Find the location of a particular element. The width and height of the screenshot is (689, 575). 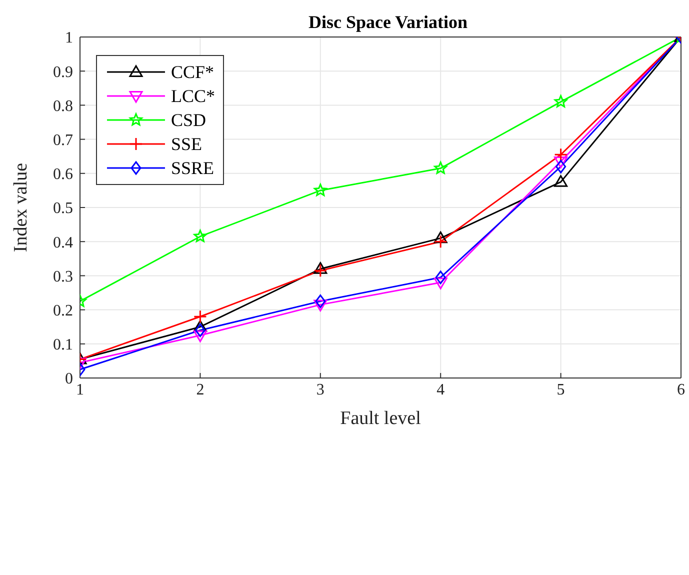

y-tick-label: 0.1 is located at coordinates (63, 345).